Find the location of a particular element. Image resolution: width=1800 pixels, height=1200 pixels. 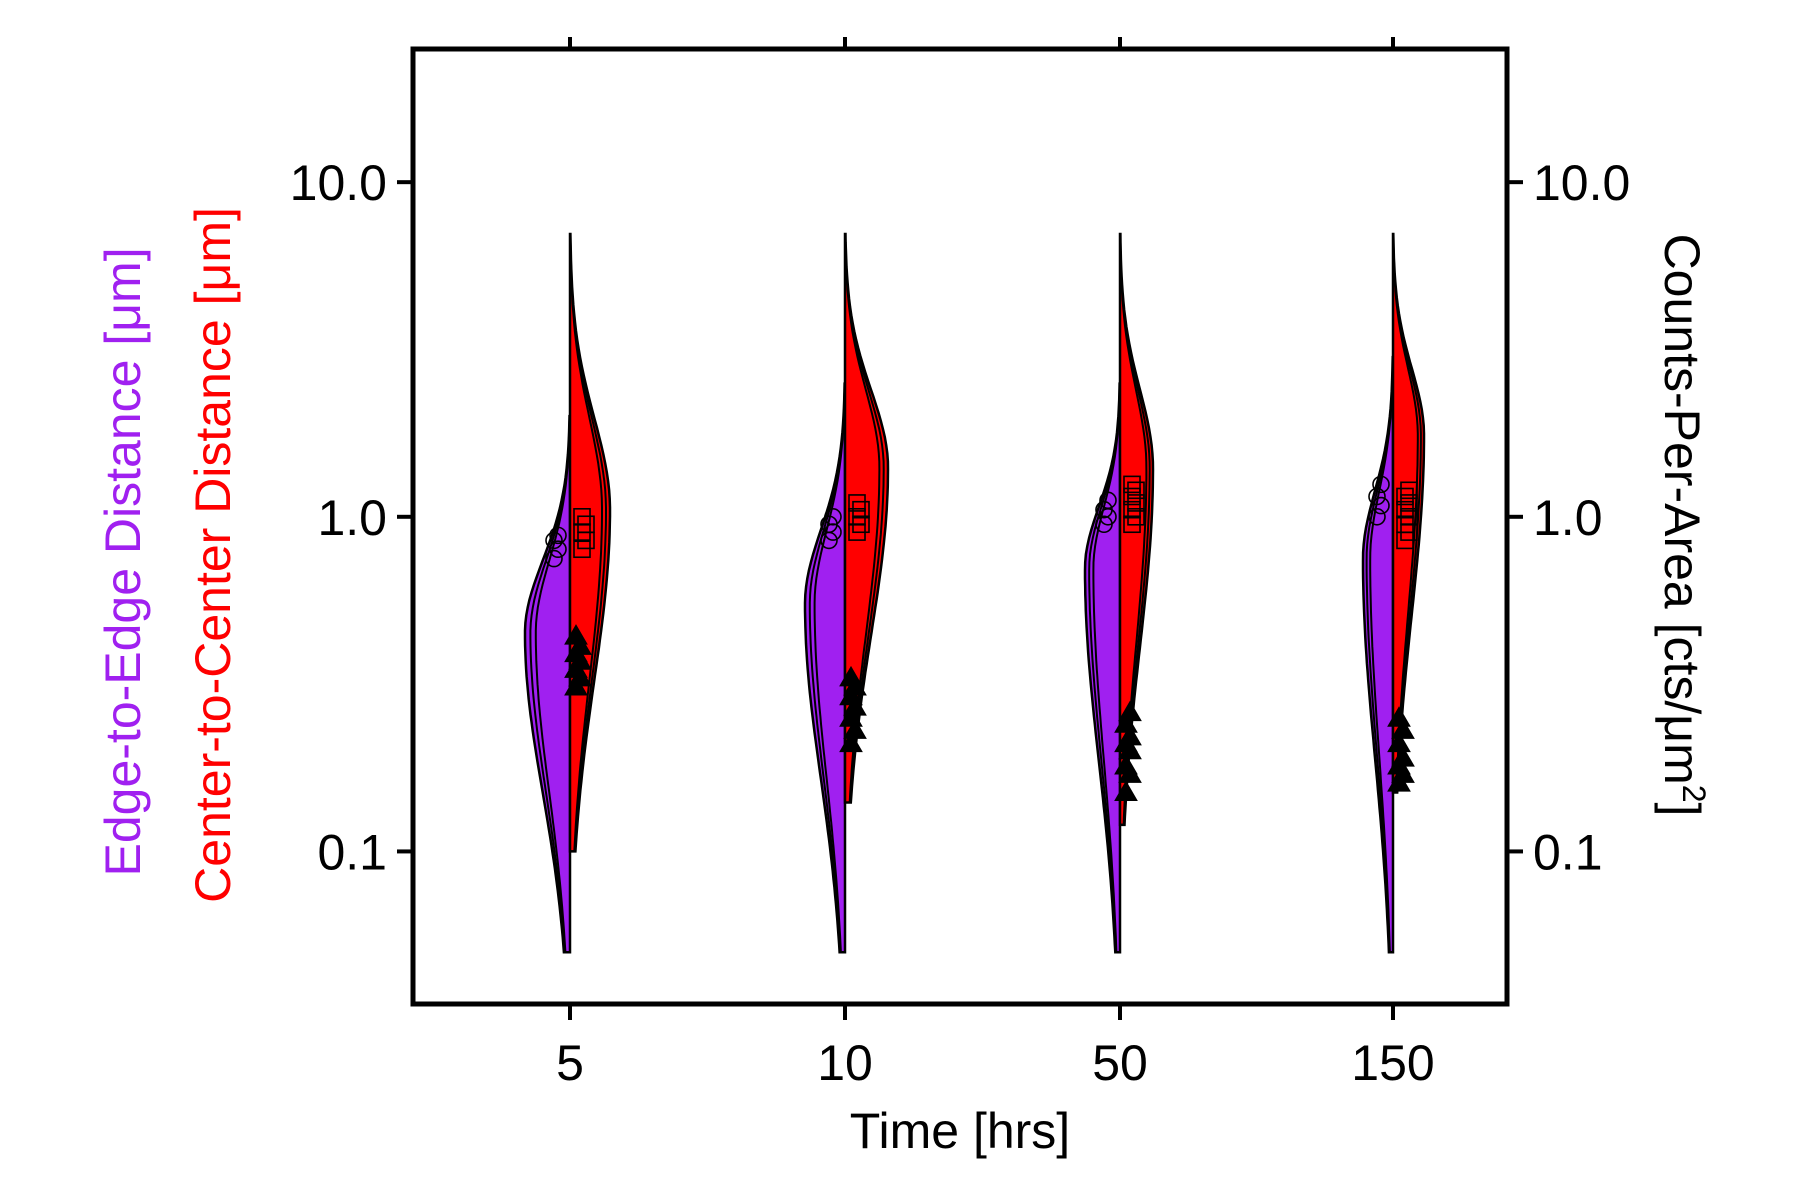

x-axis-title: Time [hrs] is located at coordinates (960, 1131).